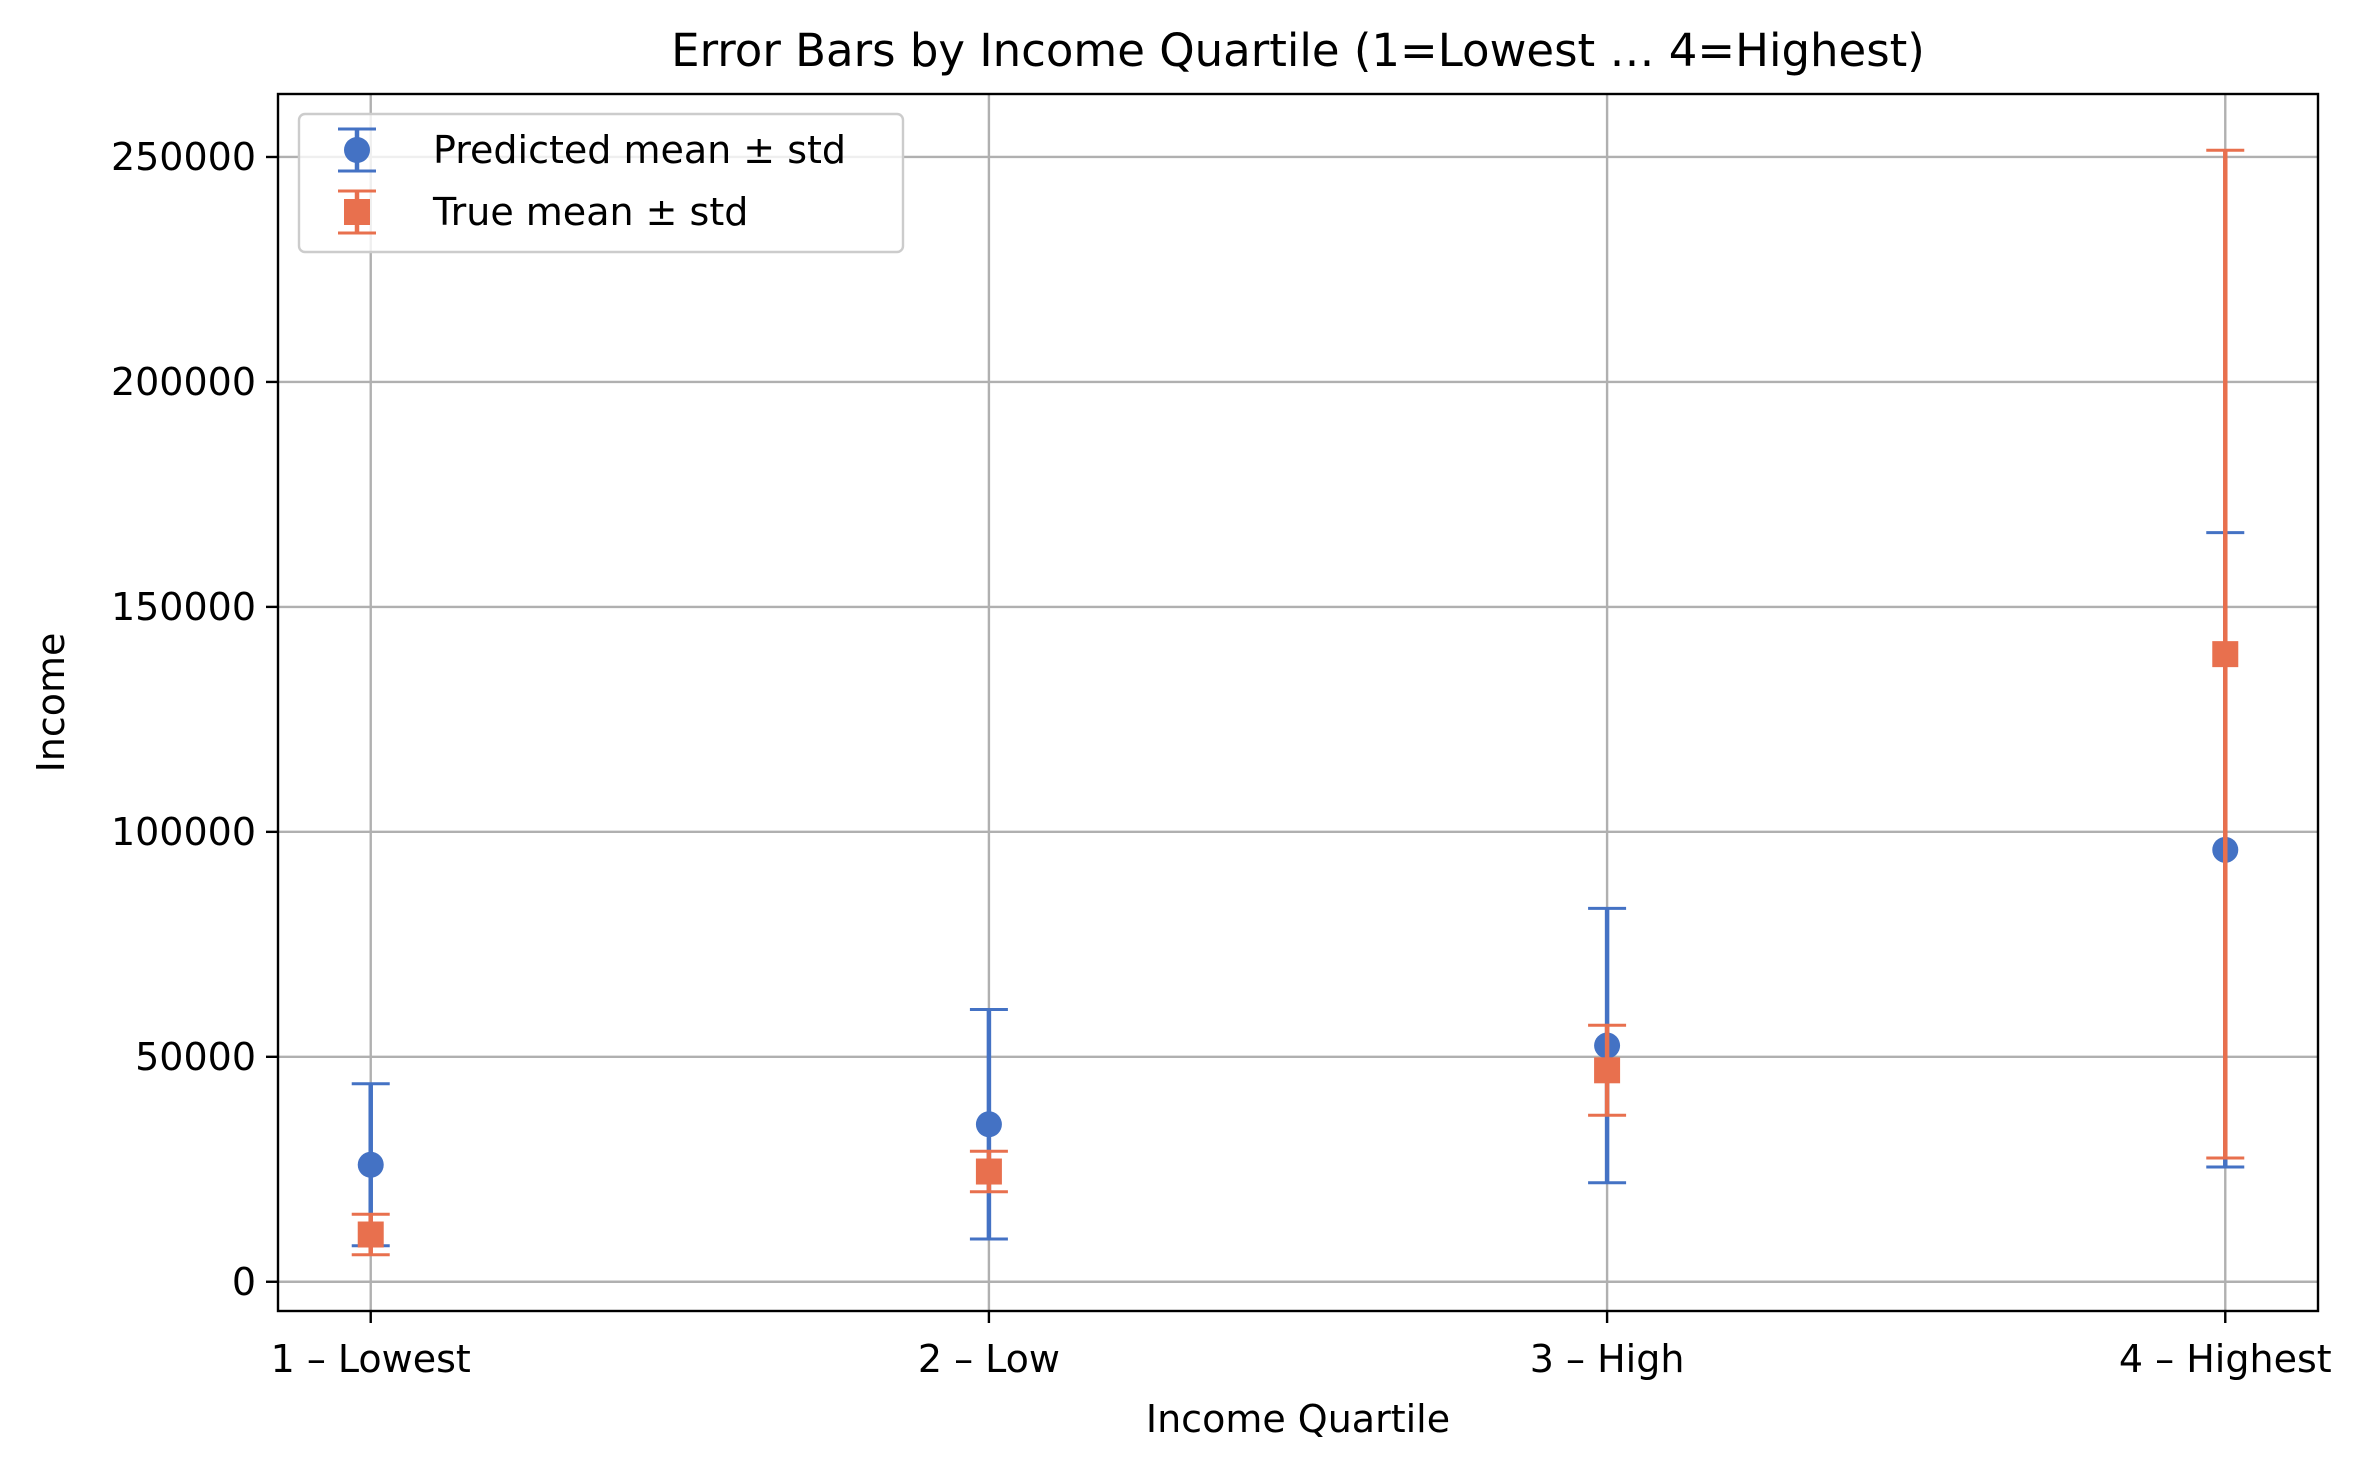 The height and width of the screenshot is (1466, 2363). I want to click on legend-label-true: True mean ± std, so click(590, 212).